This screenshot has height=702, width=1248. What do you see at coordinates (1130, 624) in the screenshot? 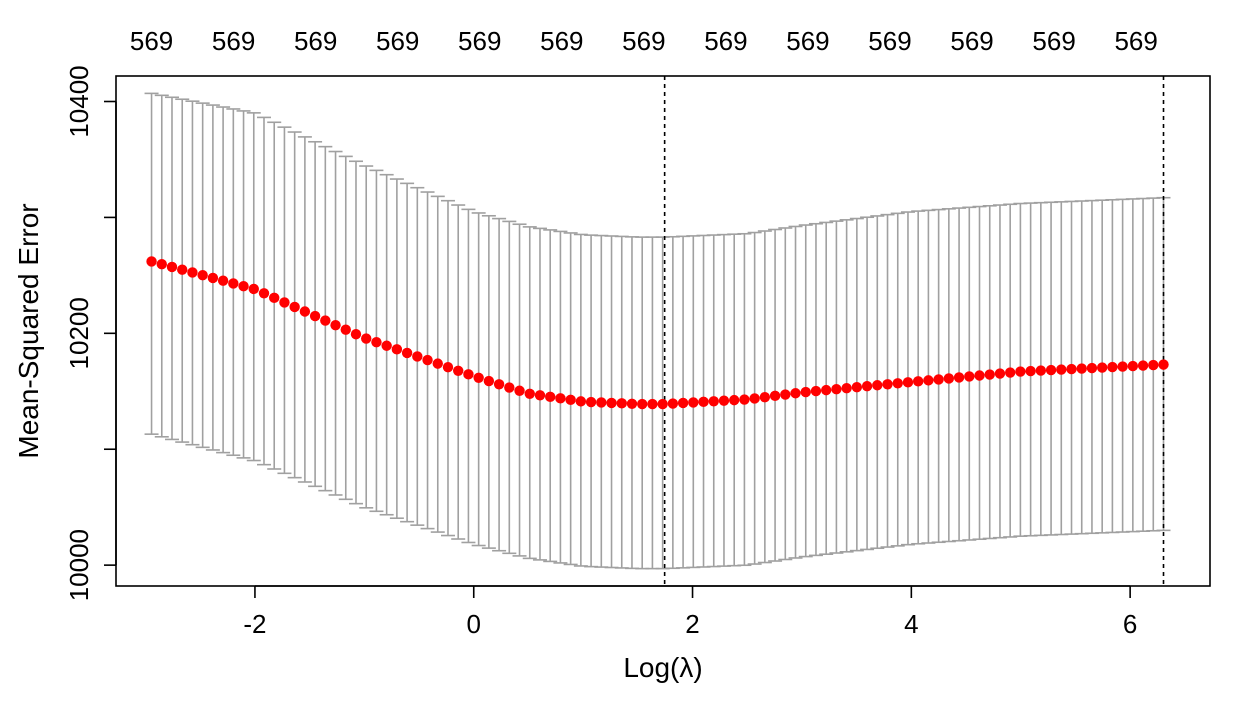
I see `x-tick-label: 6` at bounding box center [1130, 624].